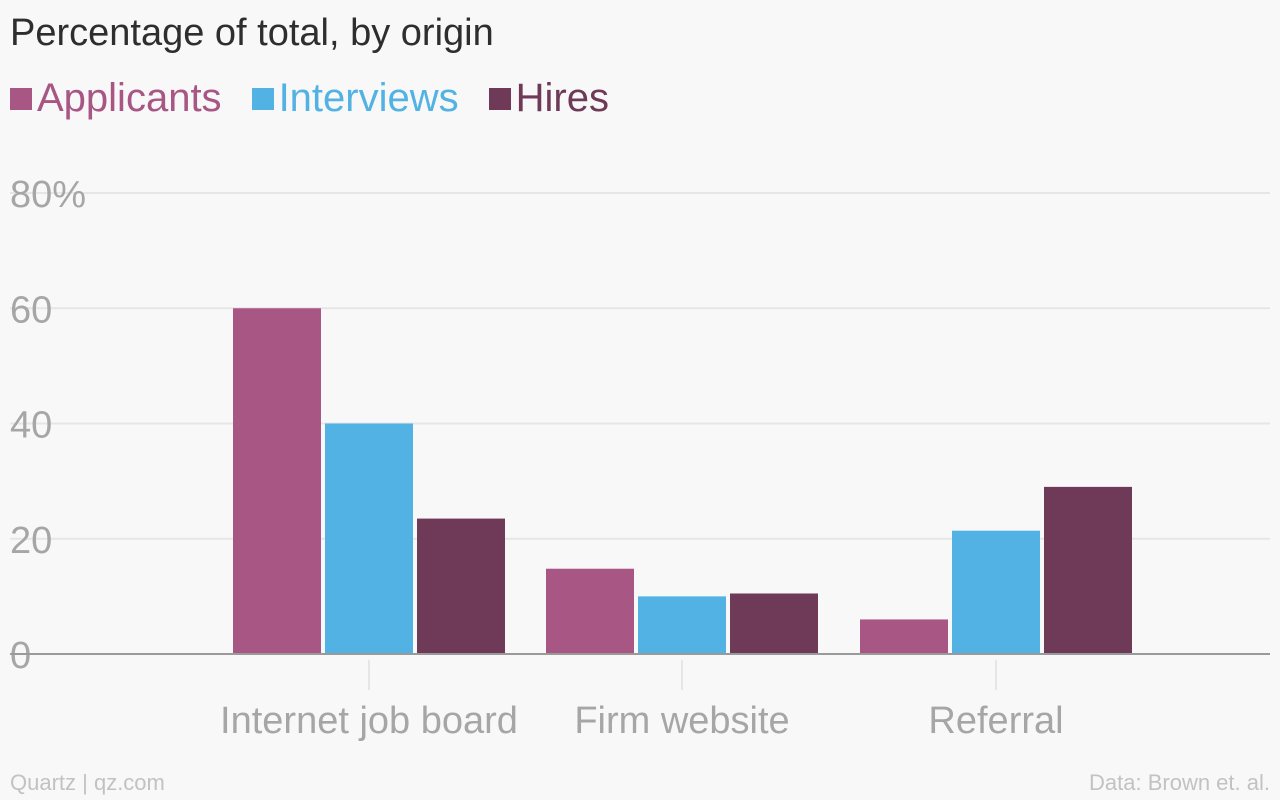  I want to click on x-tick-label: Referral, so click(995, 721).